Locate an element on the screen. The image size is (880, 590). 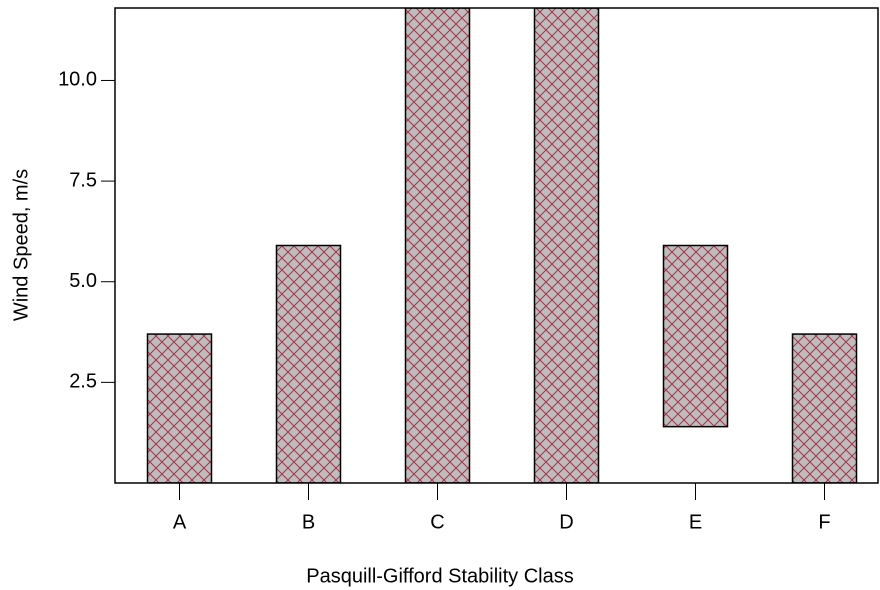
y-tick-label: 10.0 is located at coordinates (77, 80).